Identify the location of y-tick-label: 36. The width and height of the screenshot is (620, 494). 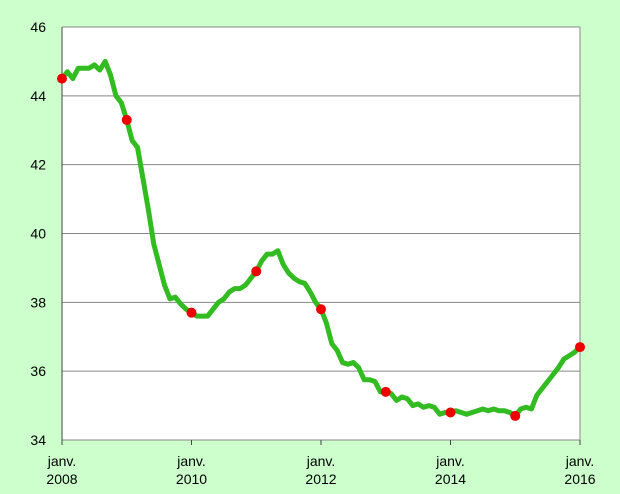
(38, 371).